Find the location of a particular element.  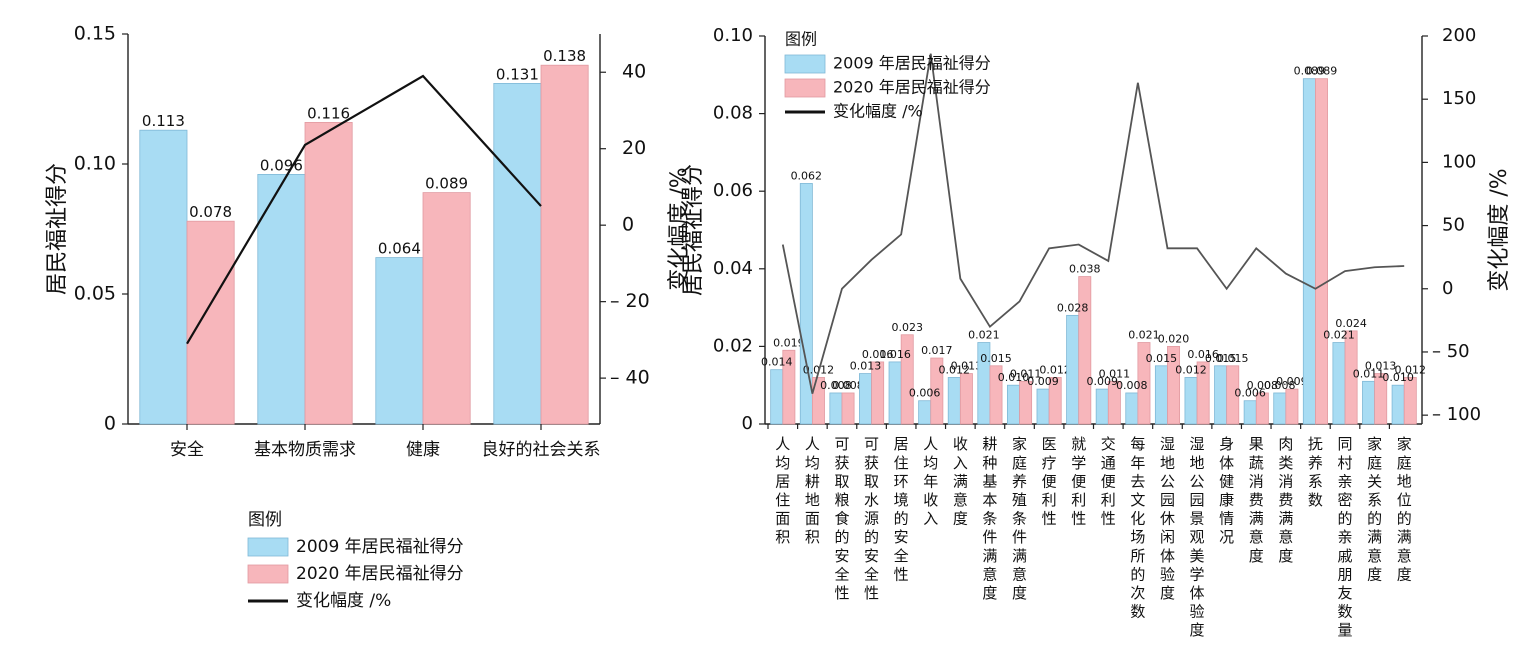

right-category-label-char: 景 is located at coordinates (1197, 519).